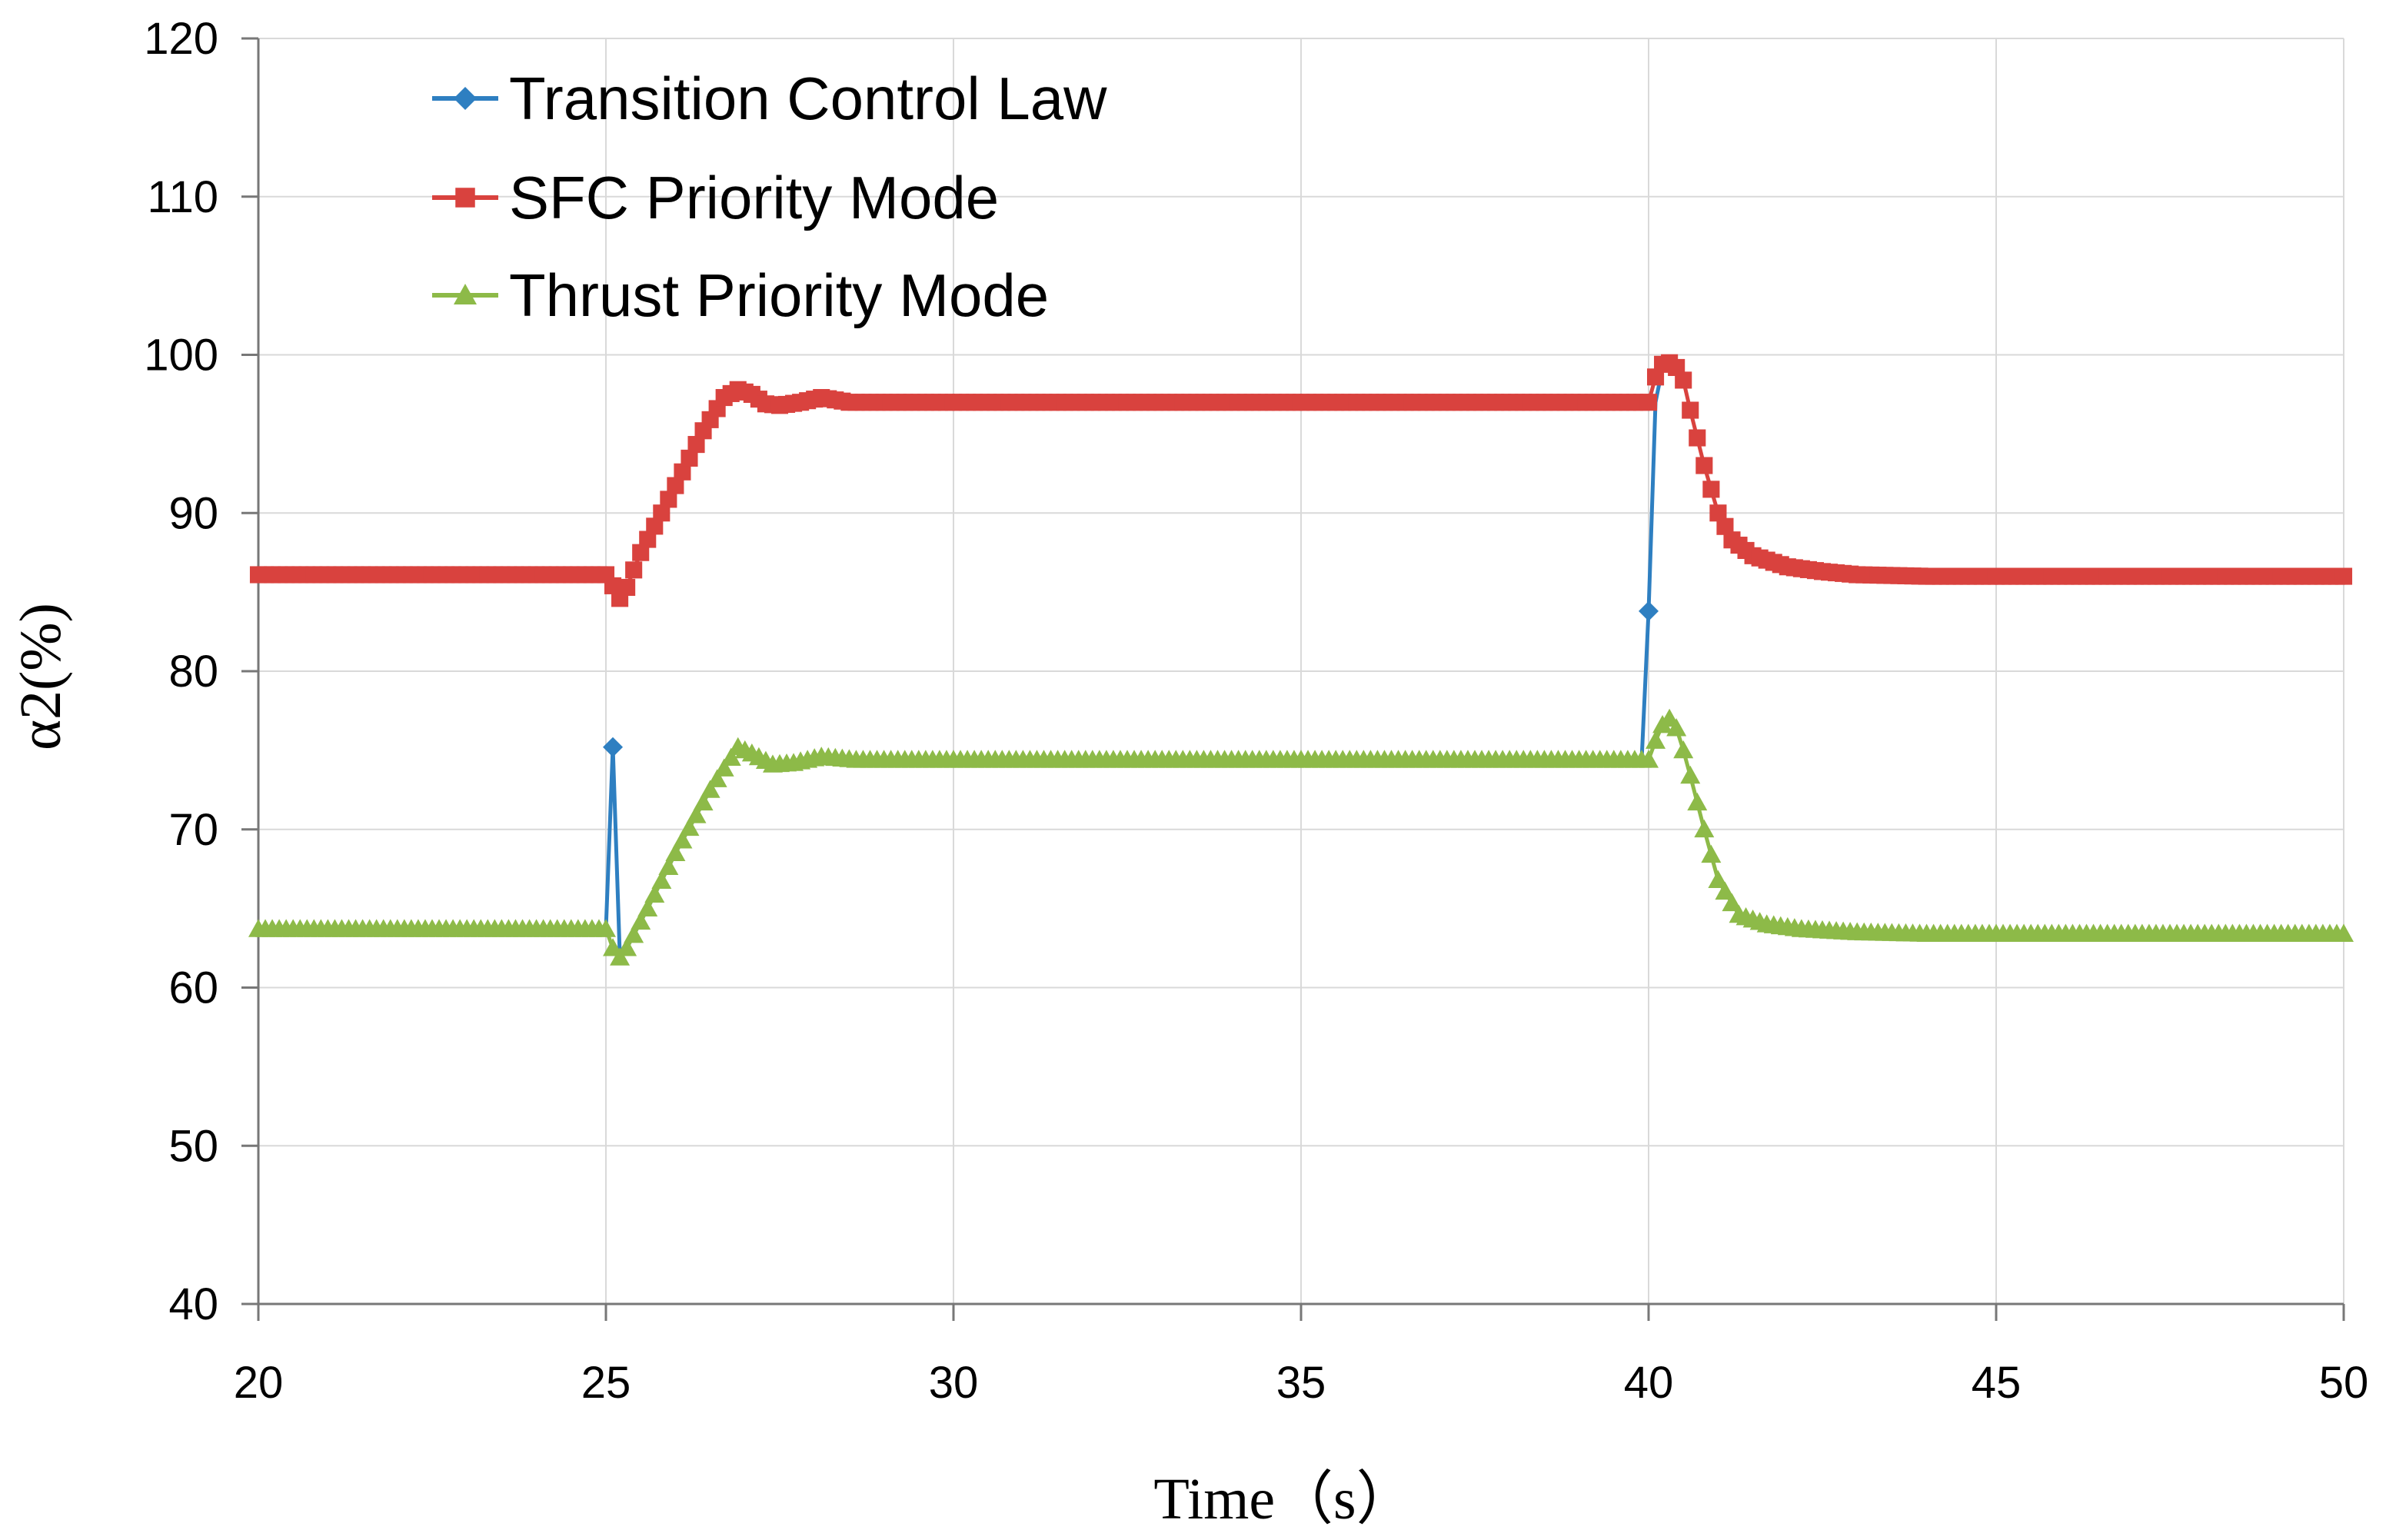 The height and width of the screenshot is (1540, 2386). I want to click on legend-item: Thrust Priority Mode, so click(740, 295).